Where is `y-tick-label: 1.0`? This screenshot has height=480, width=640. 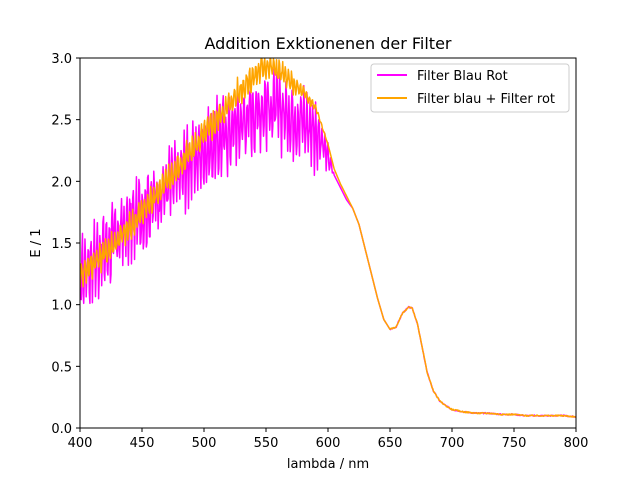
y-tick-label: 1.0 is located at coordinates (61, 306).